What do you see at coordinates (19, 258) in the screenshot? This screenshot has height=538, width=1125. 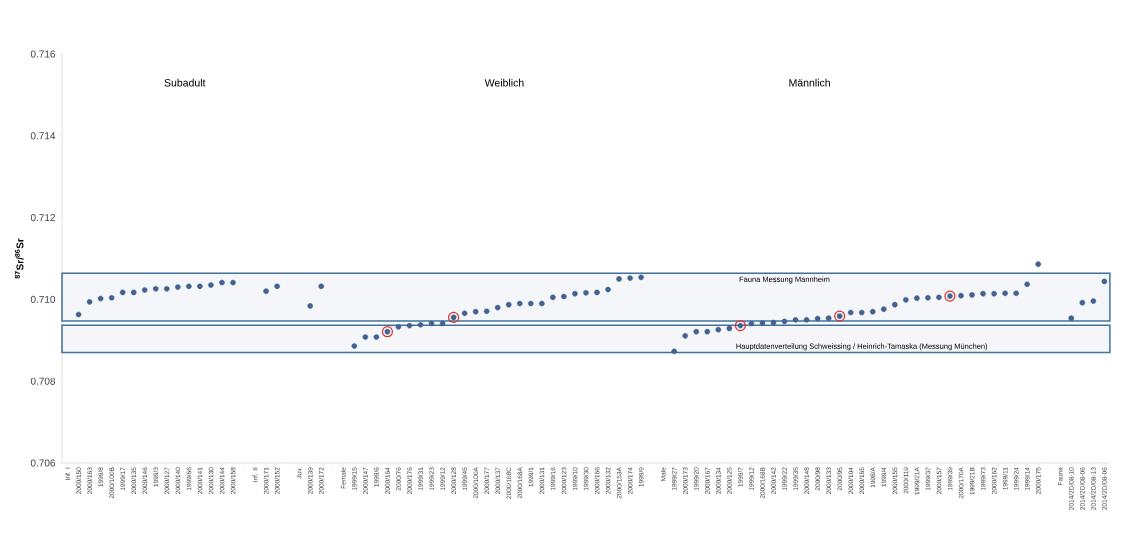 I see `text: $^{87}$Sr/$^{86}$Sr` at bounding box center [19, 258].